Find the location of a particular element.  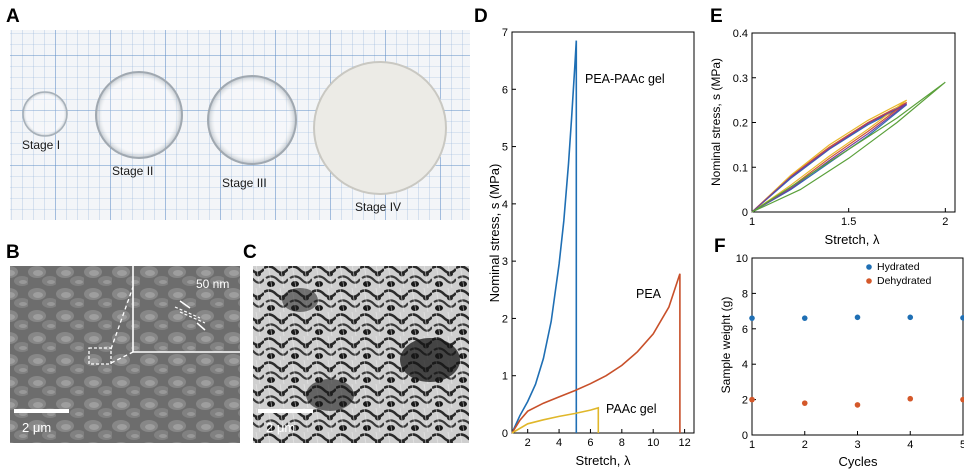

chart-d-label-pea: PEA is located at coordinates (649, 294).